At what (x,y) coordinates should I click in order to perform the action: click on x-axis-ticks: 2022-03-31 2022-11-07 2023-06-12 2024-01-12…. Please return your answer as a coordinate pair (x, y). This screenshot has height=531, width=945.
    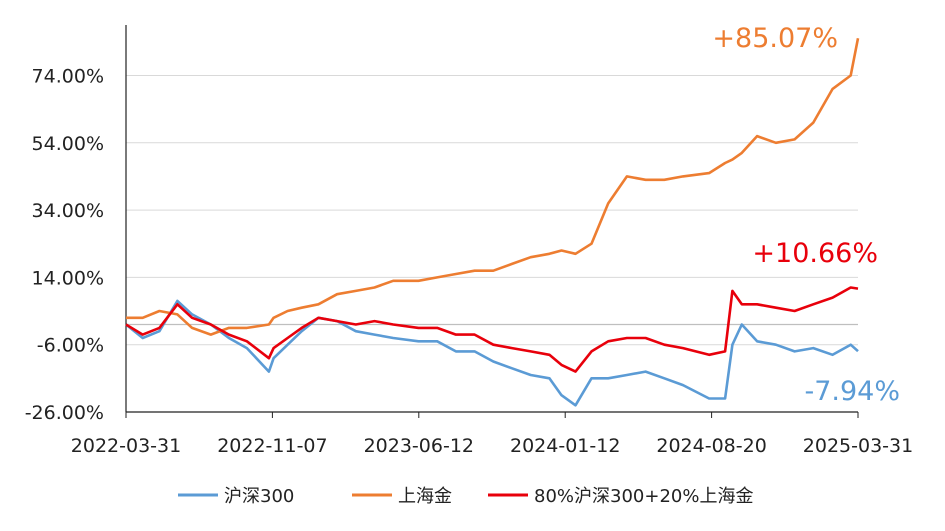
    Looking at the image, I should click on (492, 434).